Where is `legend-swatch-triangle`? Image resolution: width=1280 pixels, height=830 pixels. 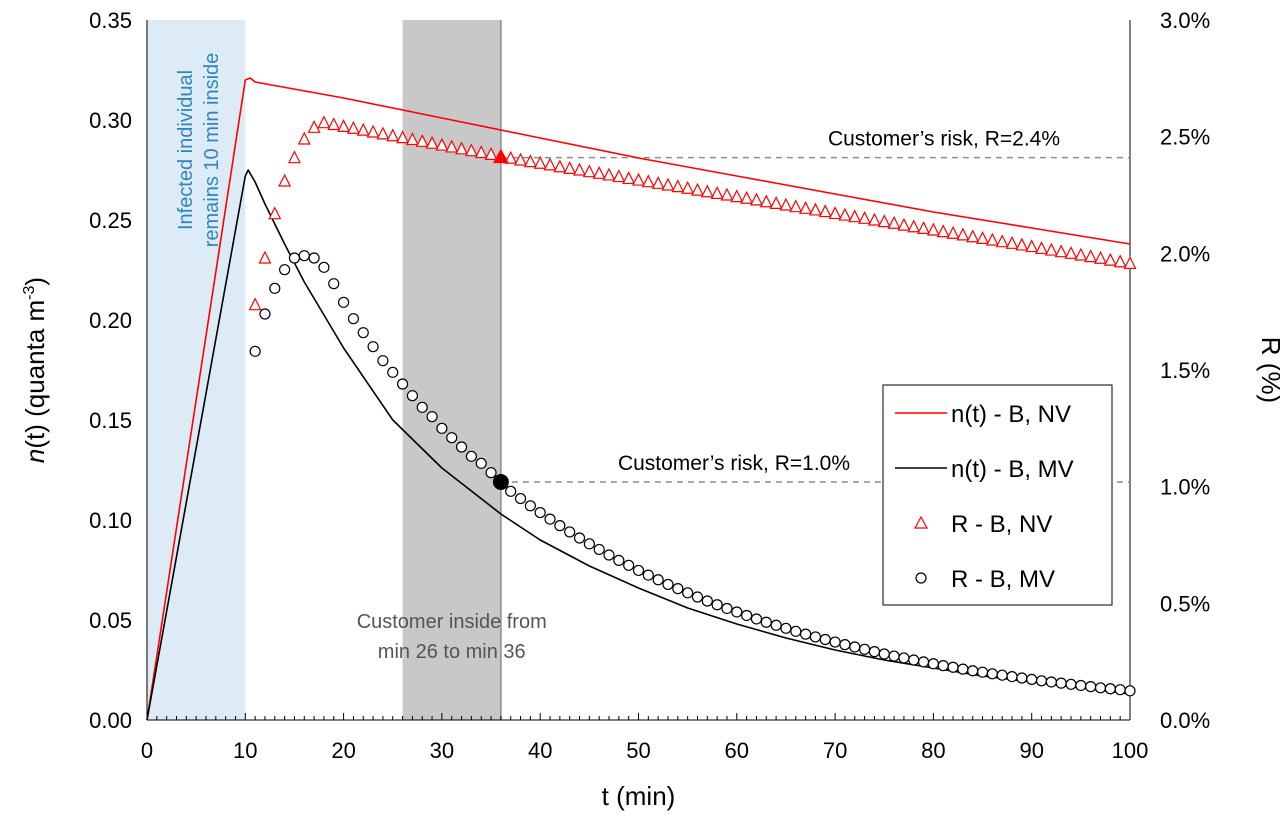
legend-swatch-triangle is located at coordinates (921, 522).